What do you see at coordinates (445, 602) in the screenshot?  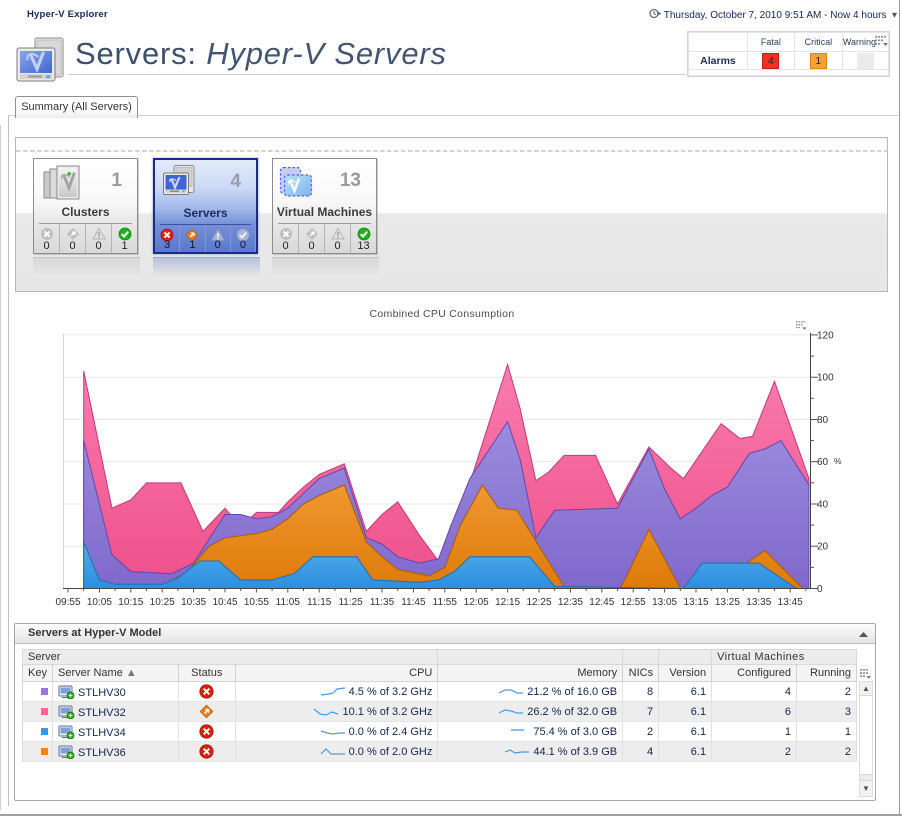 I see `svg-text: 11:55` at bounding box center [445, 602].